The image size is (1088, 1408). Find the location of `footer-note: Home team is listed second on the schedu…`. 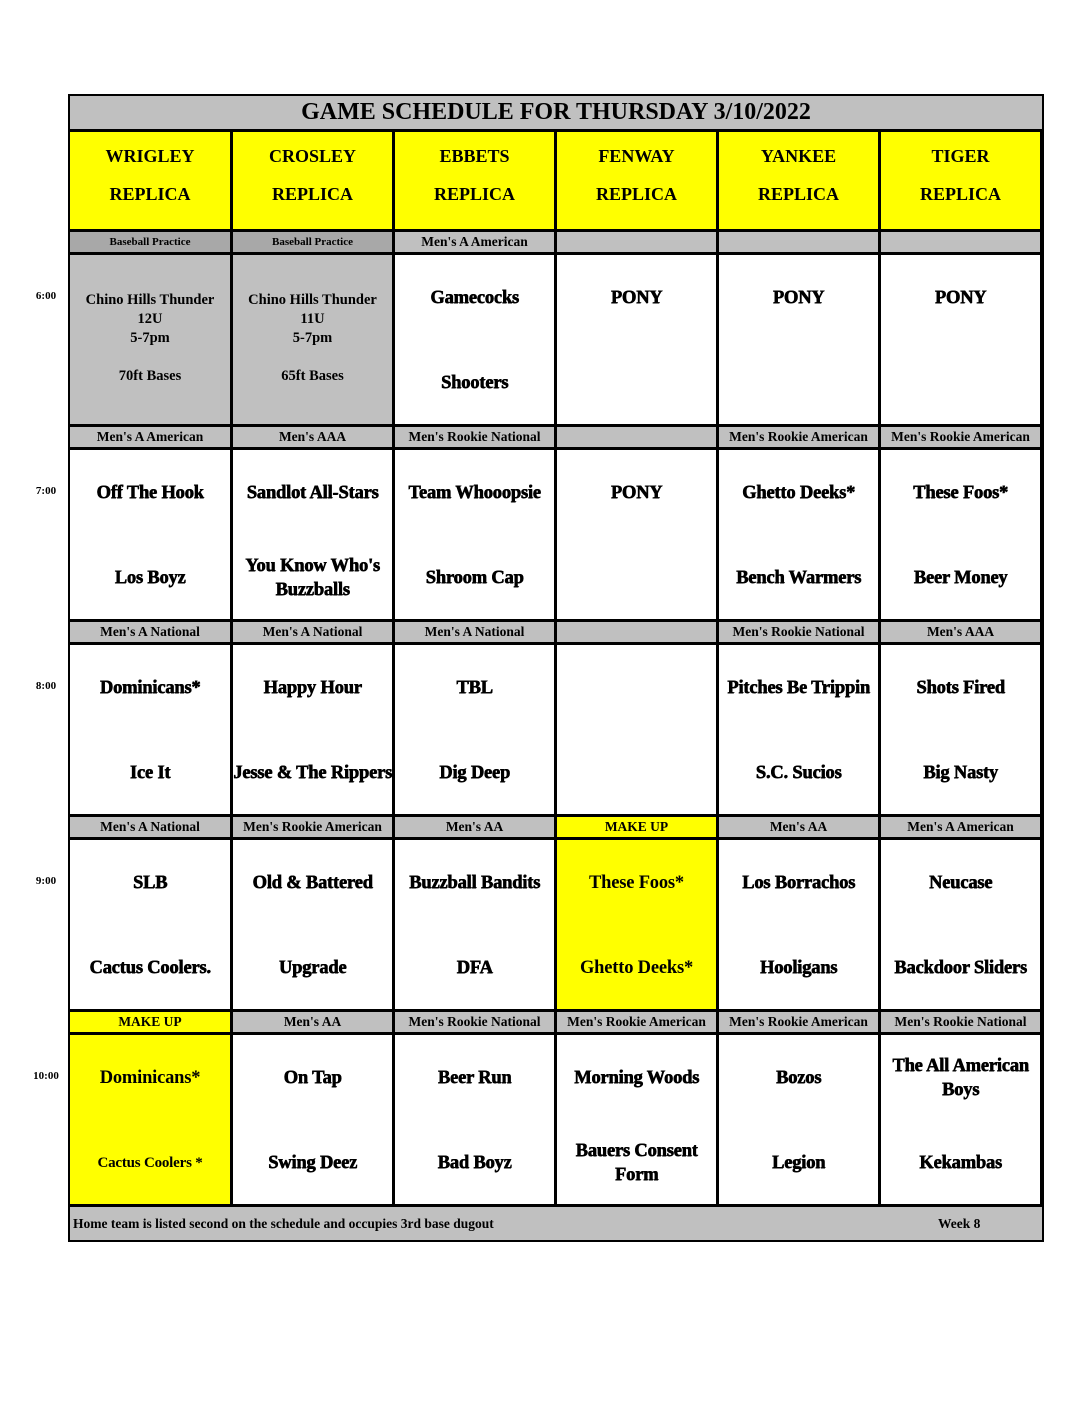

footer-note: Home team is listed second on the schedu… is located at coordinates (283, 1223).